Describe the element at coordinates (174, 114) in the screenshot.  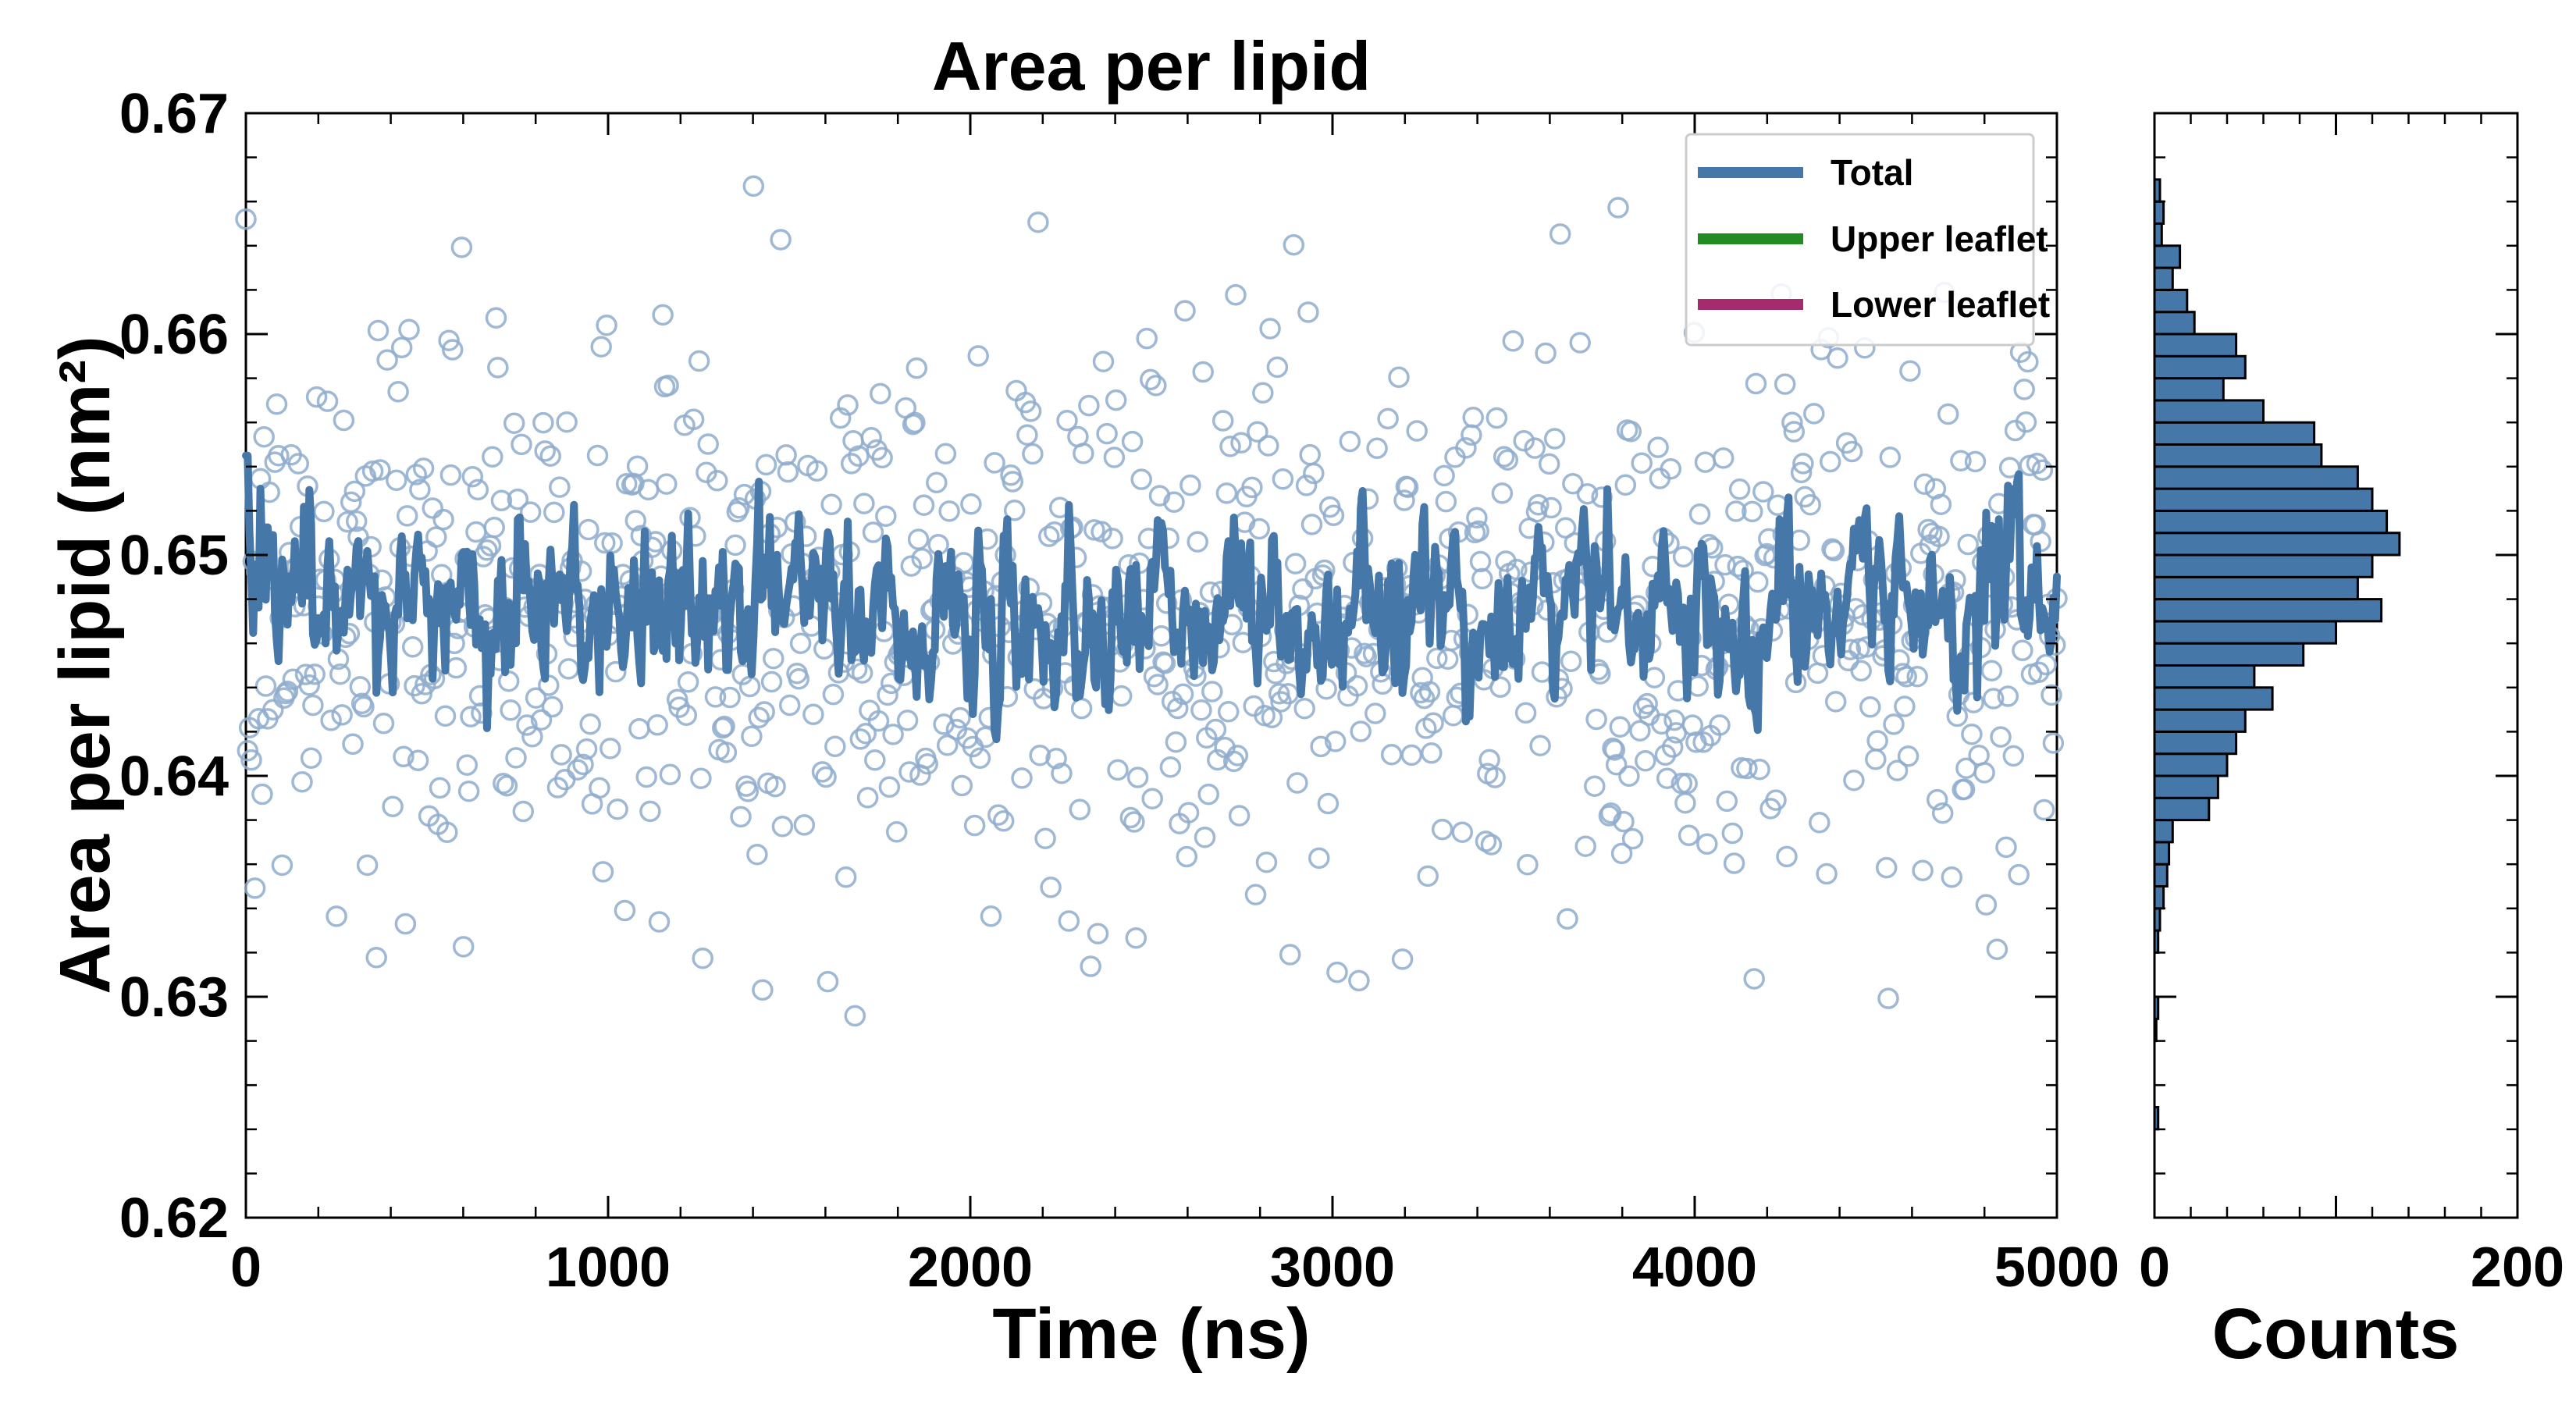
I see `y-tick-label: 0.67` at that location.